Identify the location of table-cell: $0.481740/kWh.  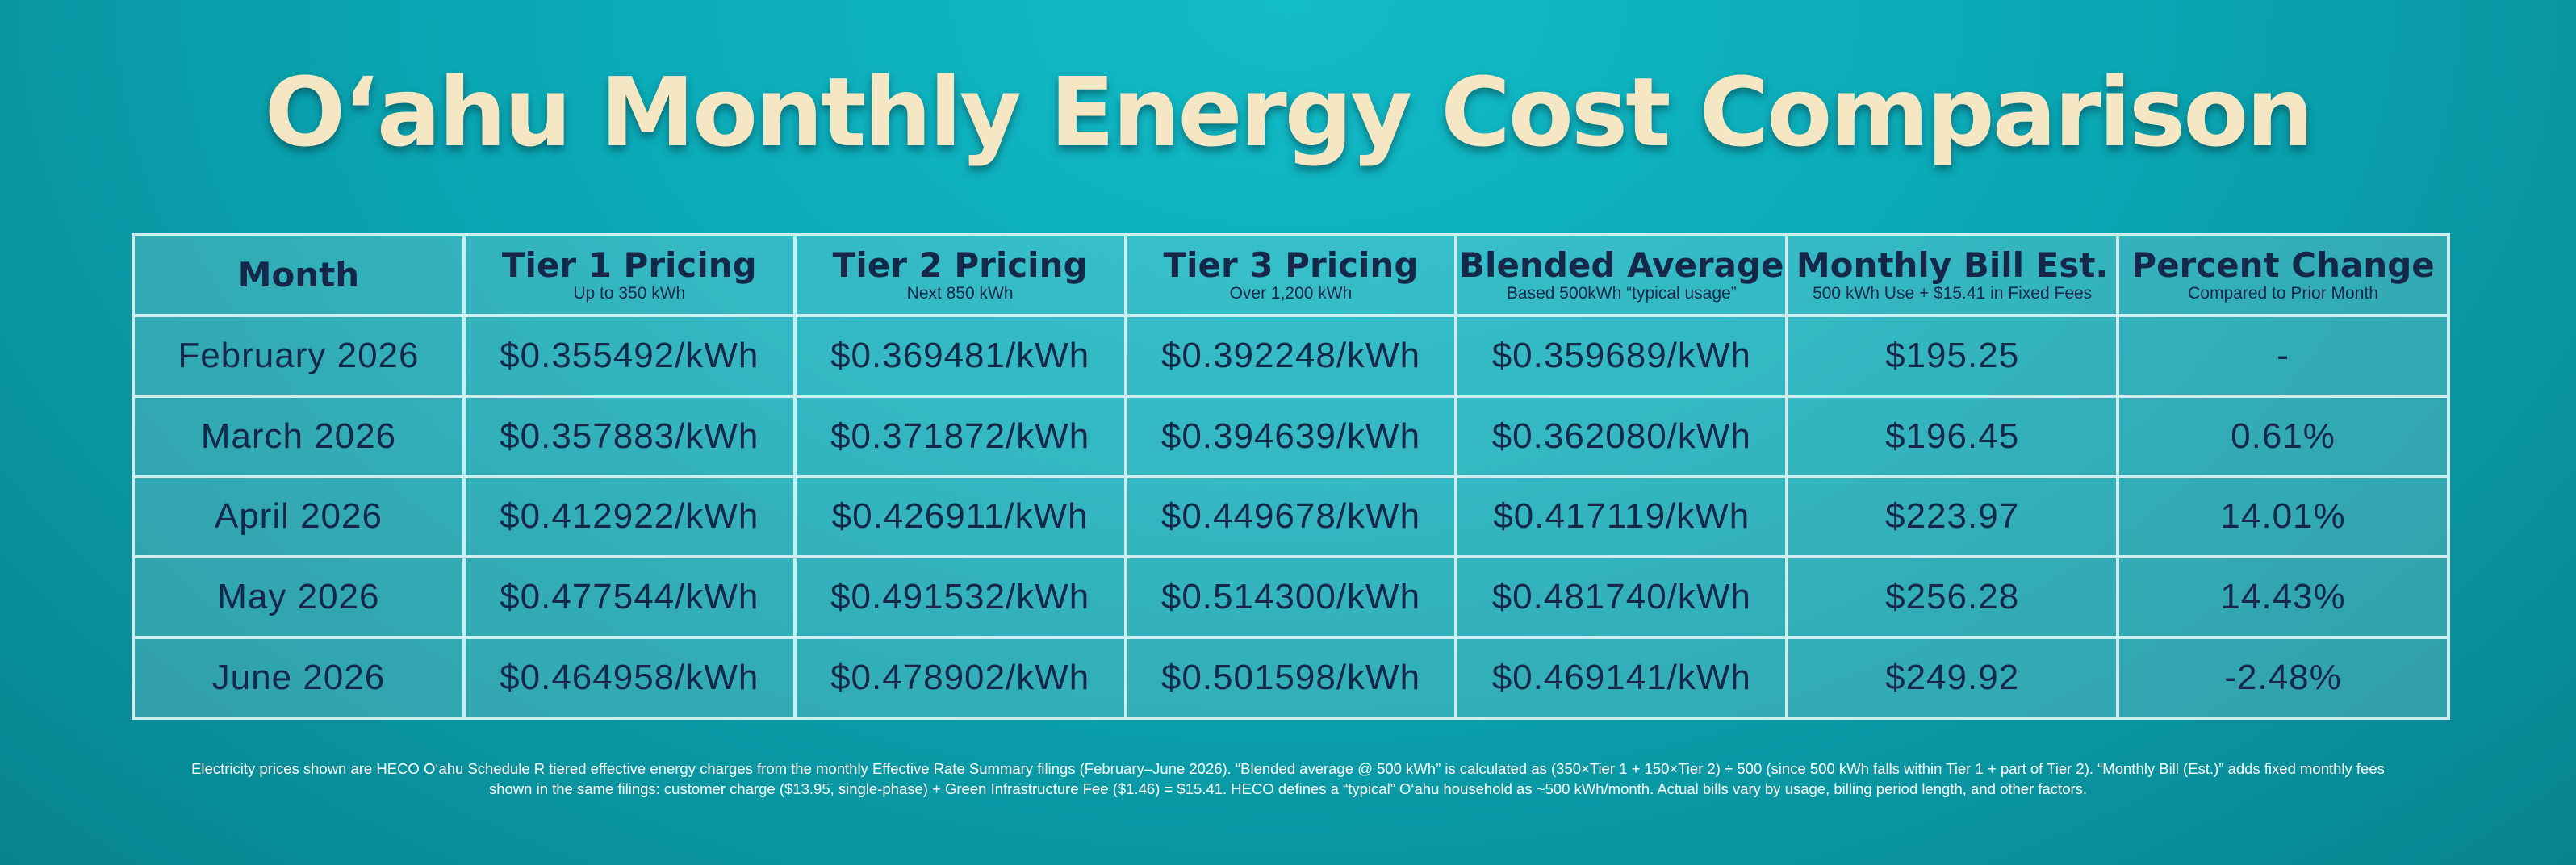
(1621, 597).